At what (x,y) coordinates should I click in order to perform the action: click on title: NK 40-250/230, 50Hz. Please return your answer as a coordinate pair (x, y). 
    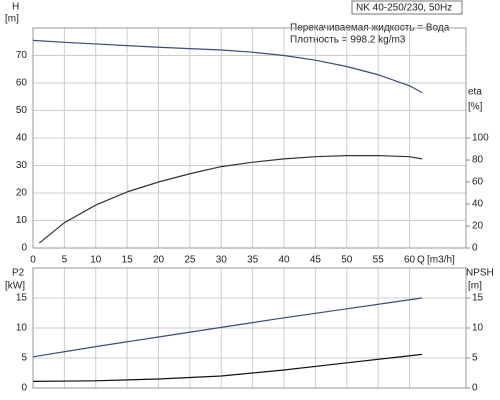
    Looking at the image, I should click on (404, 8).